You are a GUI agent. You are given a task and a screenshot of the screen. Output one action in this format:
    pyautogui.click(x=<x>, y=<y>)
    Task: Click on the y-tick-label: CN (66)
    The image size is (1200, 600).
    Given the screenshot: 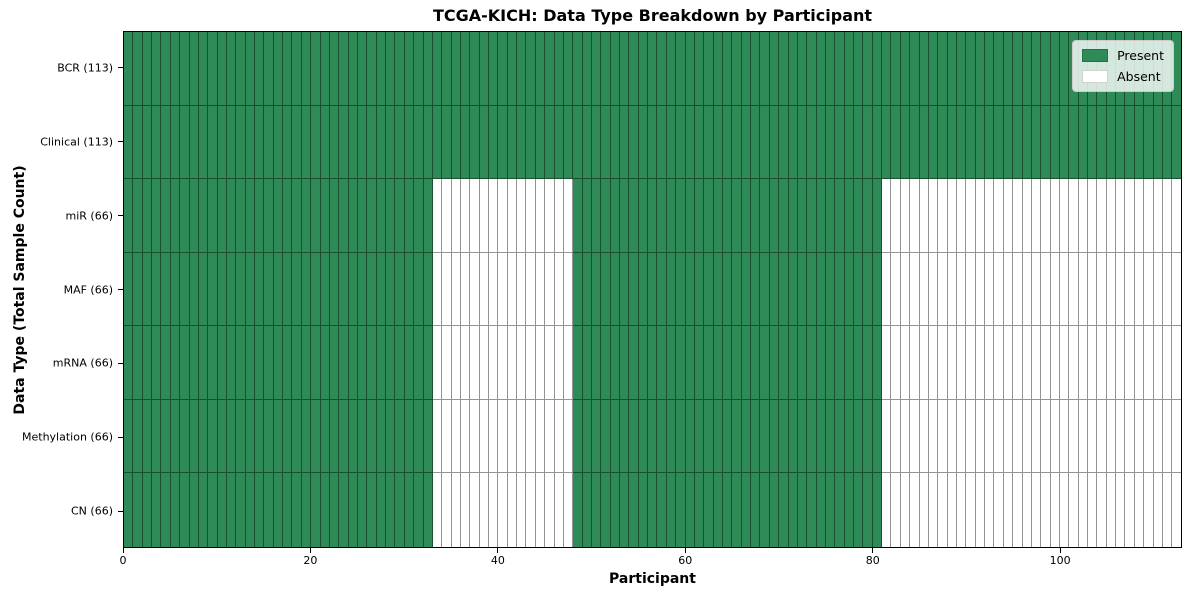 What is the action you would take?
    pyautogui.click(x=92, y=511)
    